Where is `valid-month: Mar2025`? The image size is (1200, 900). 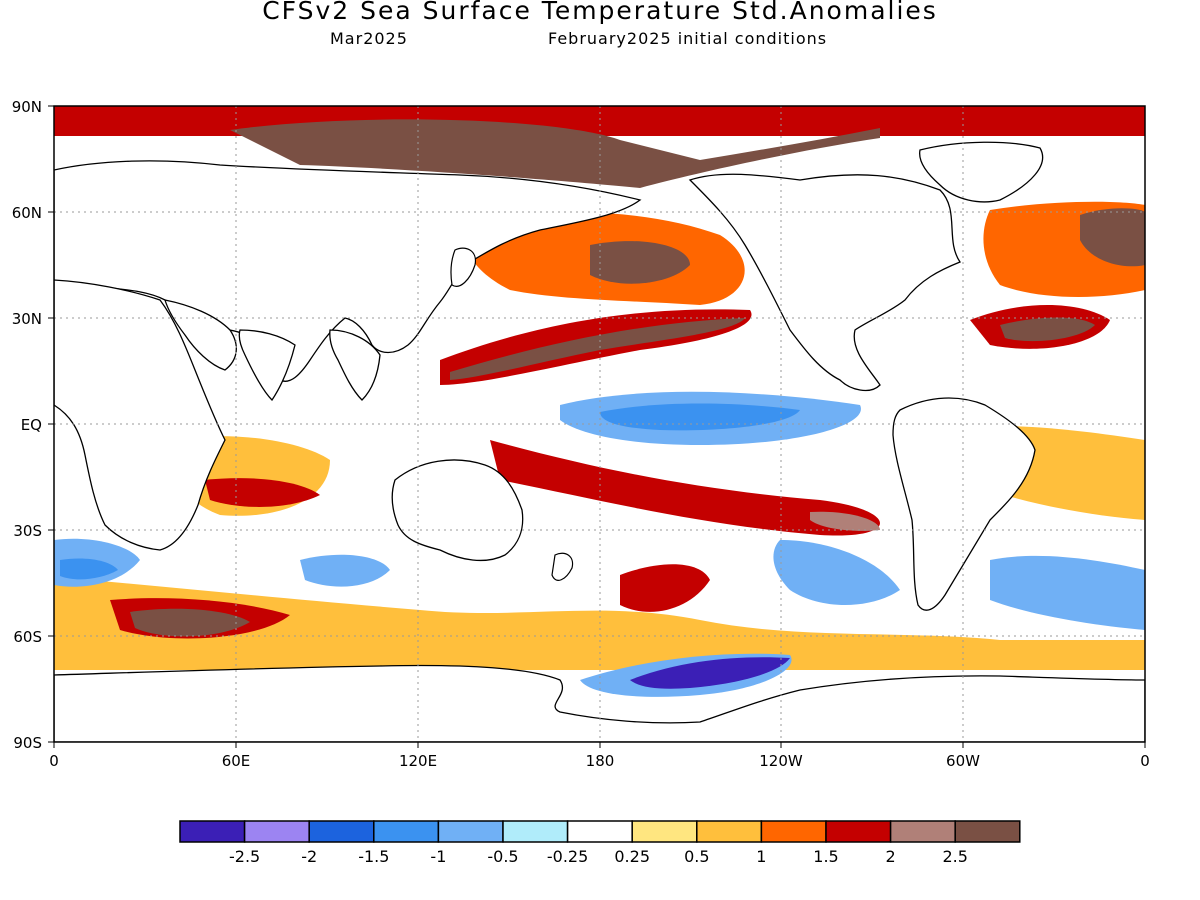 valid-month: Mar2025 is located at coordinates (369, 38).